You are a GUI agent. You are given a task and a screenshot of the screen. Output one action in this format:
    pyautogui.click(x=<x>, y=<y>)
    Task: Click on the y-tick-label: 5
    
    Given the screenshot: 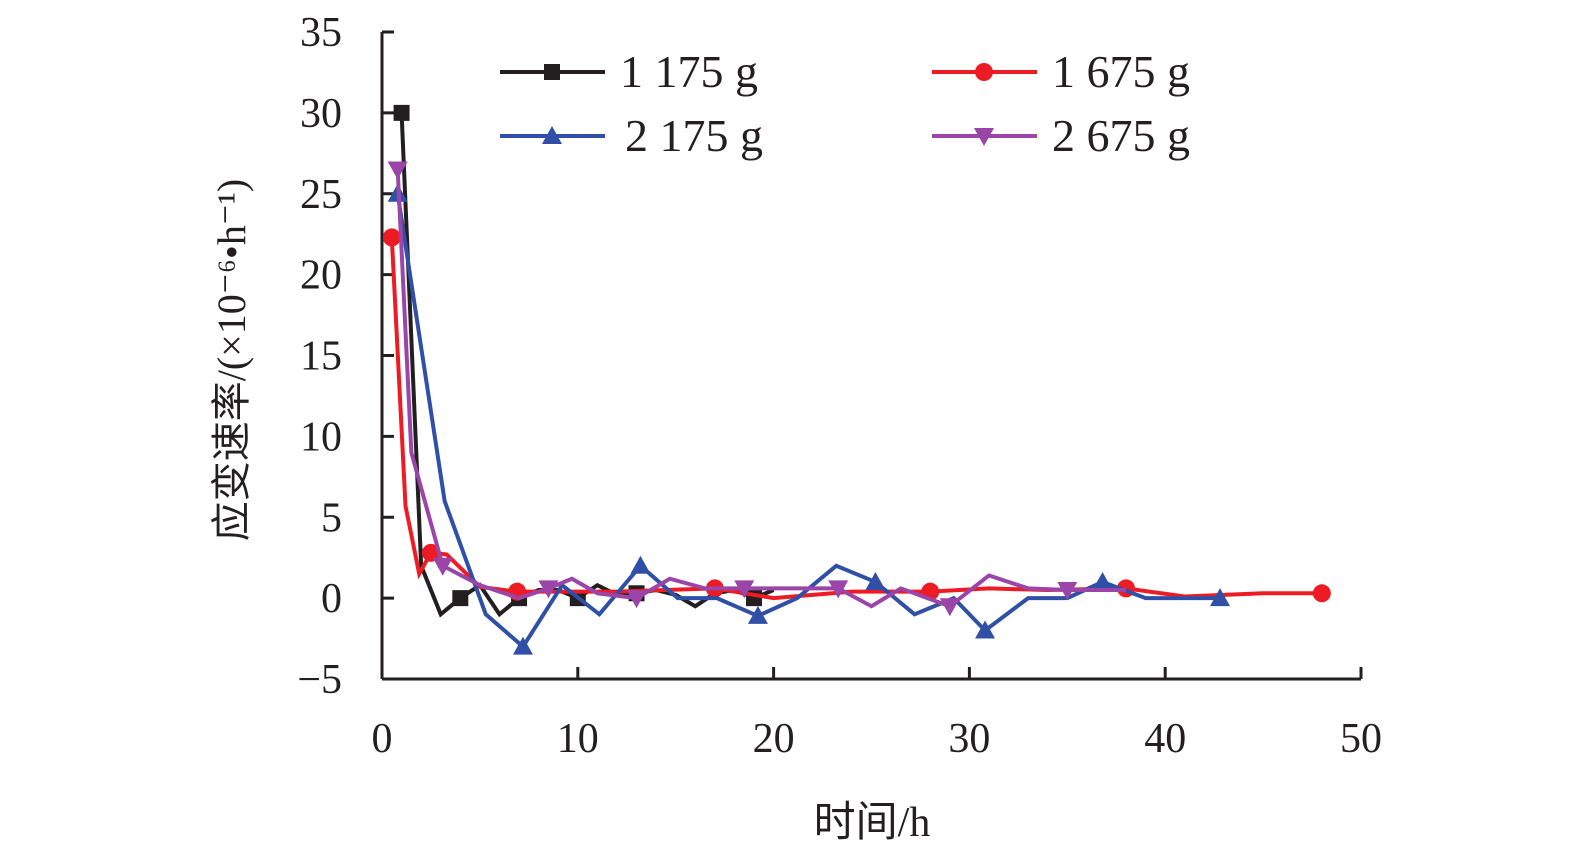 What is the action you would take?
    pyautogui.click(x=331, y=518)
    